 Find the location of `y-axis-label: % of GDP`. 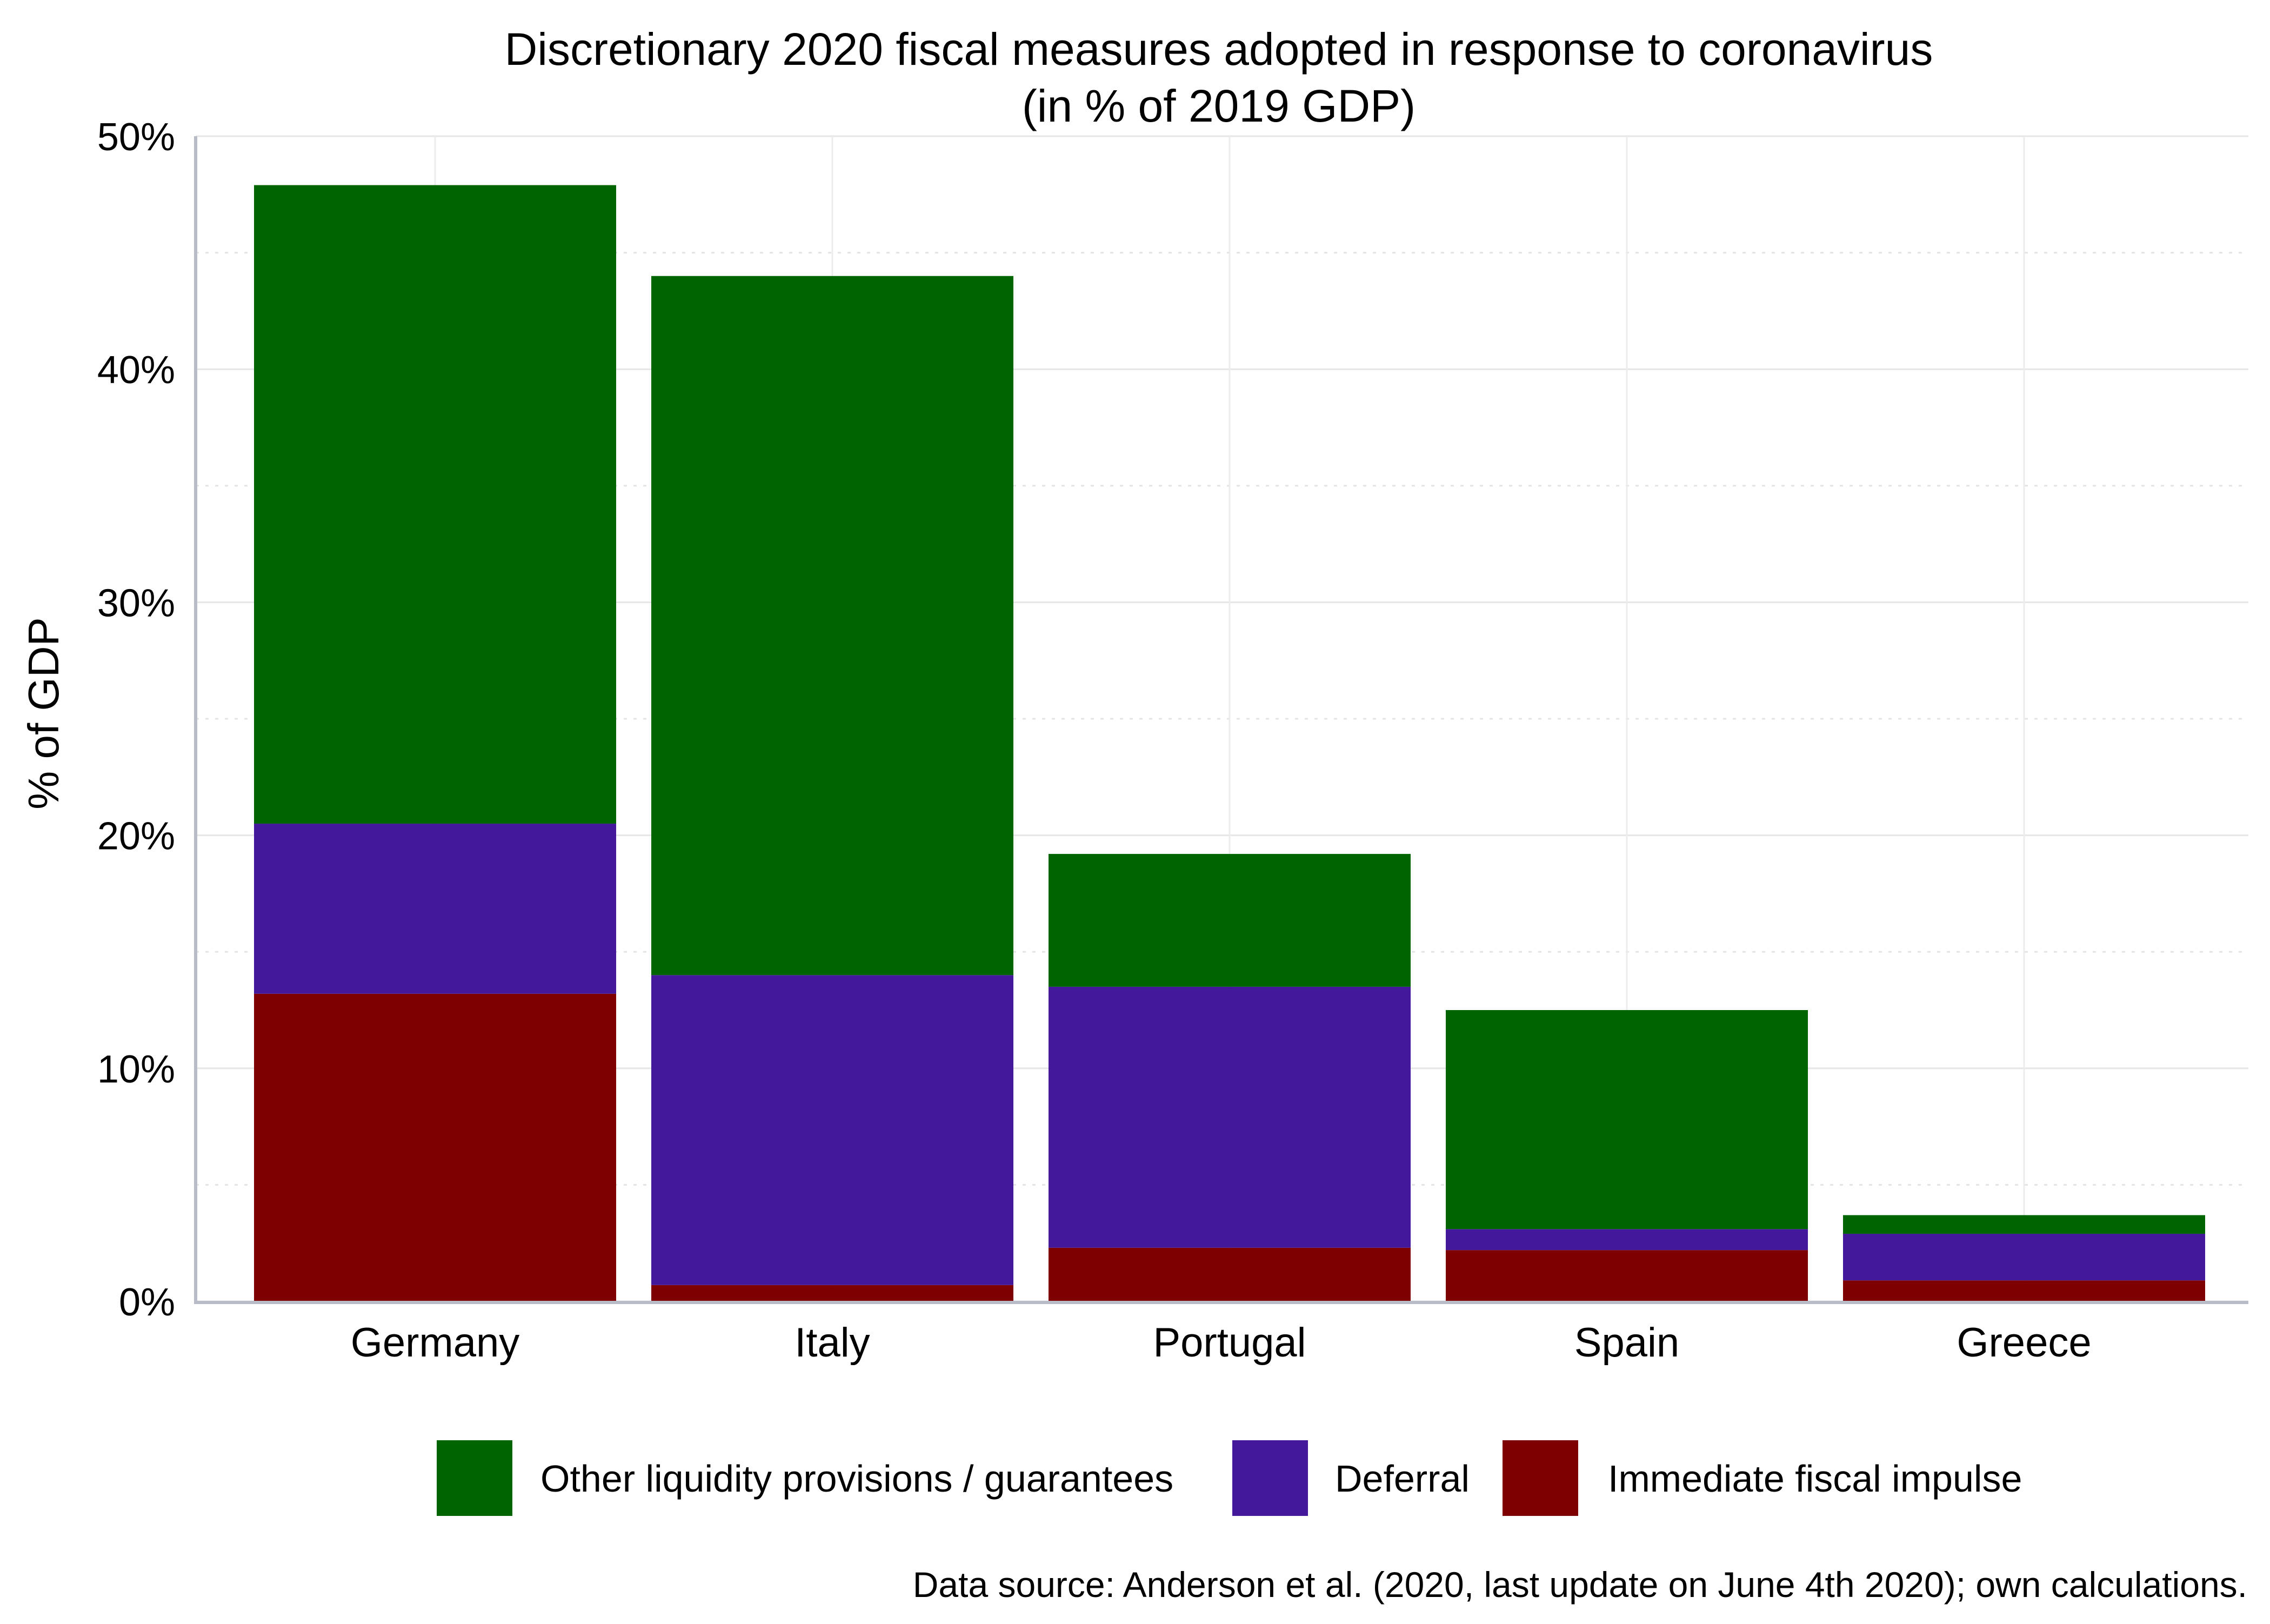

y-axis-label: % of GDP is located at coordinates (43, 714).